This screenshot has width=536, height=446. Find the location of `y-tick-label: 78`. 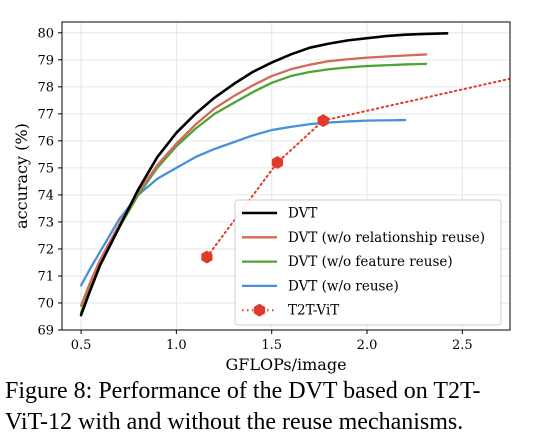

y-tick-label: 78 is located at coordinates (45, 87).